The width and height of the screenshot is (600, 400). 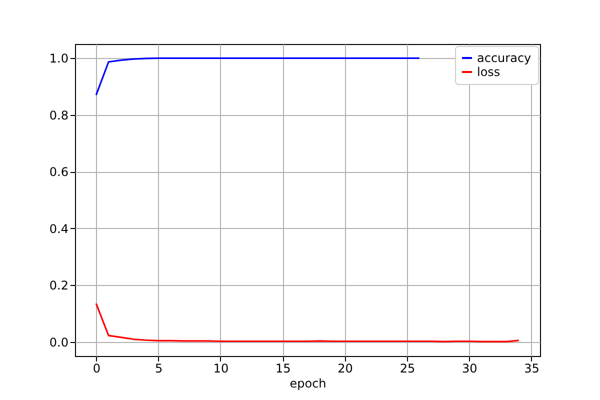 I want to click on x-tick-label: 30, so click(x=470, y=369).